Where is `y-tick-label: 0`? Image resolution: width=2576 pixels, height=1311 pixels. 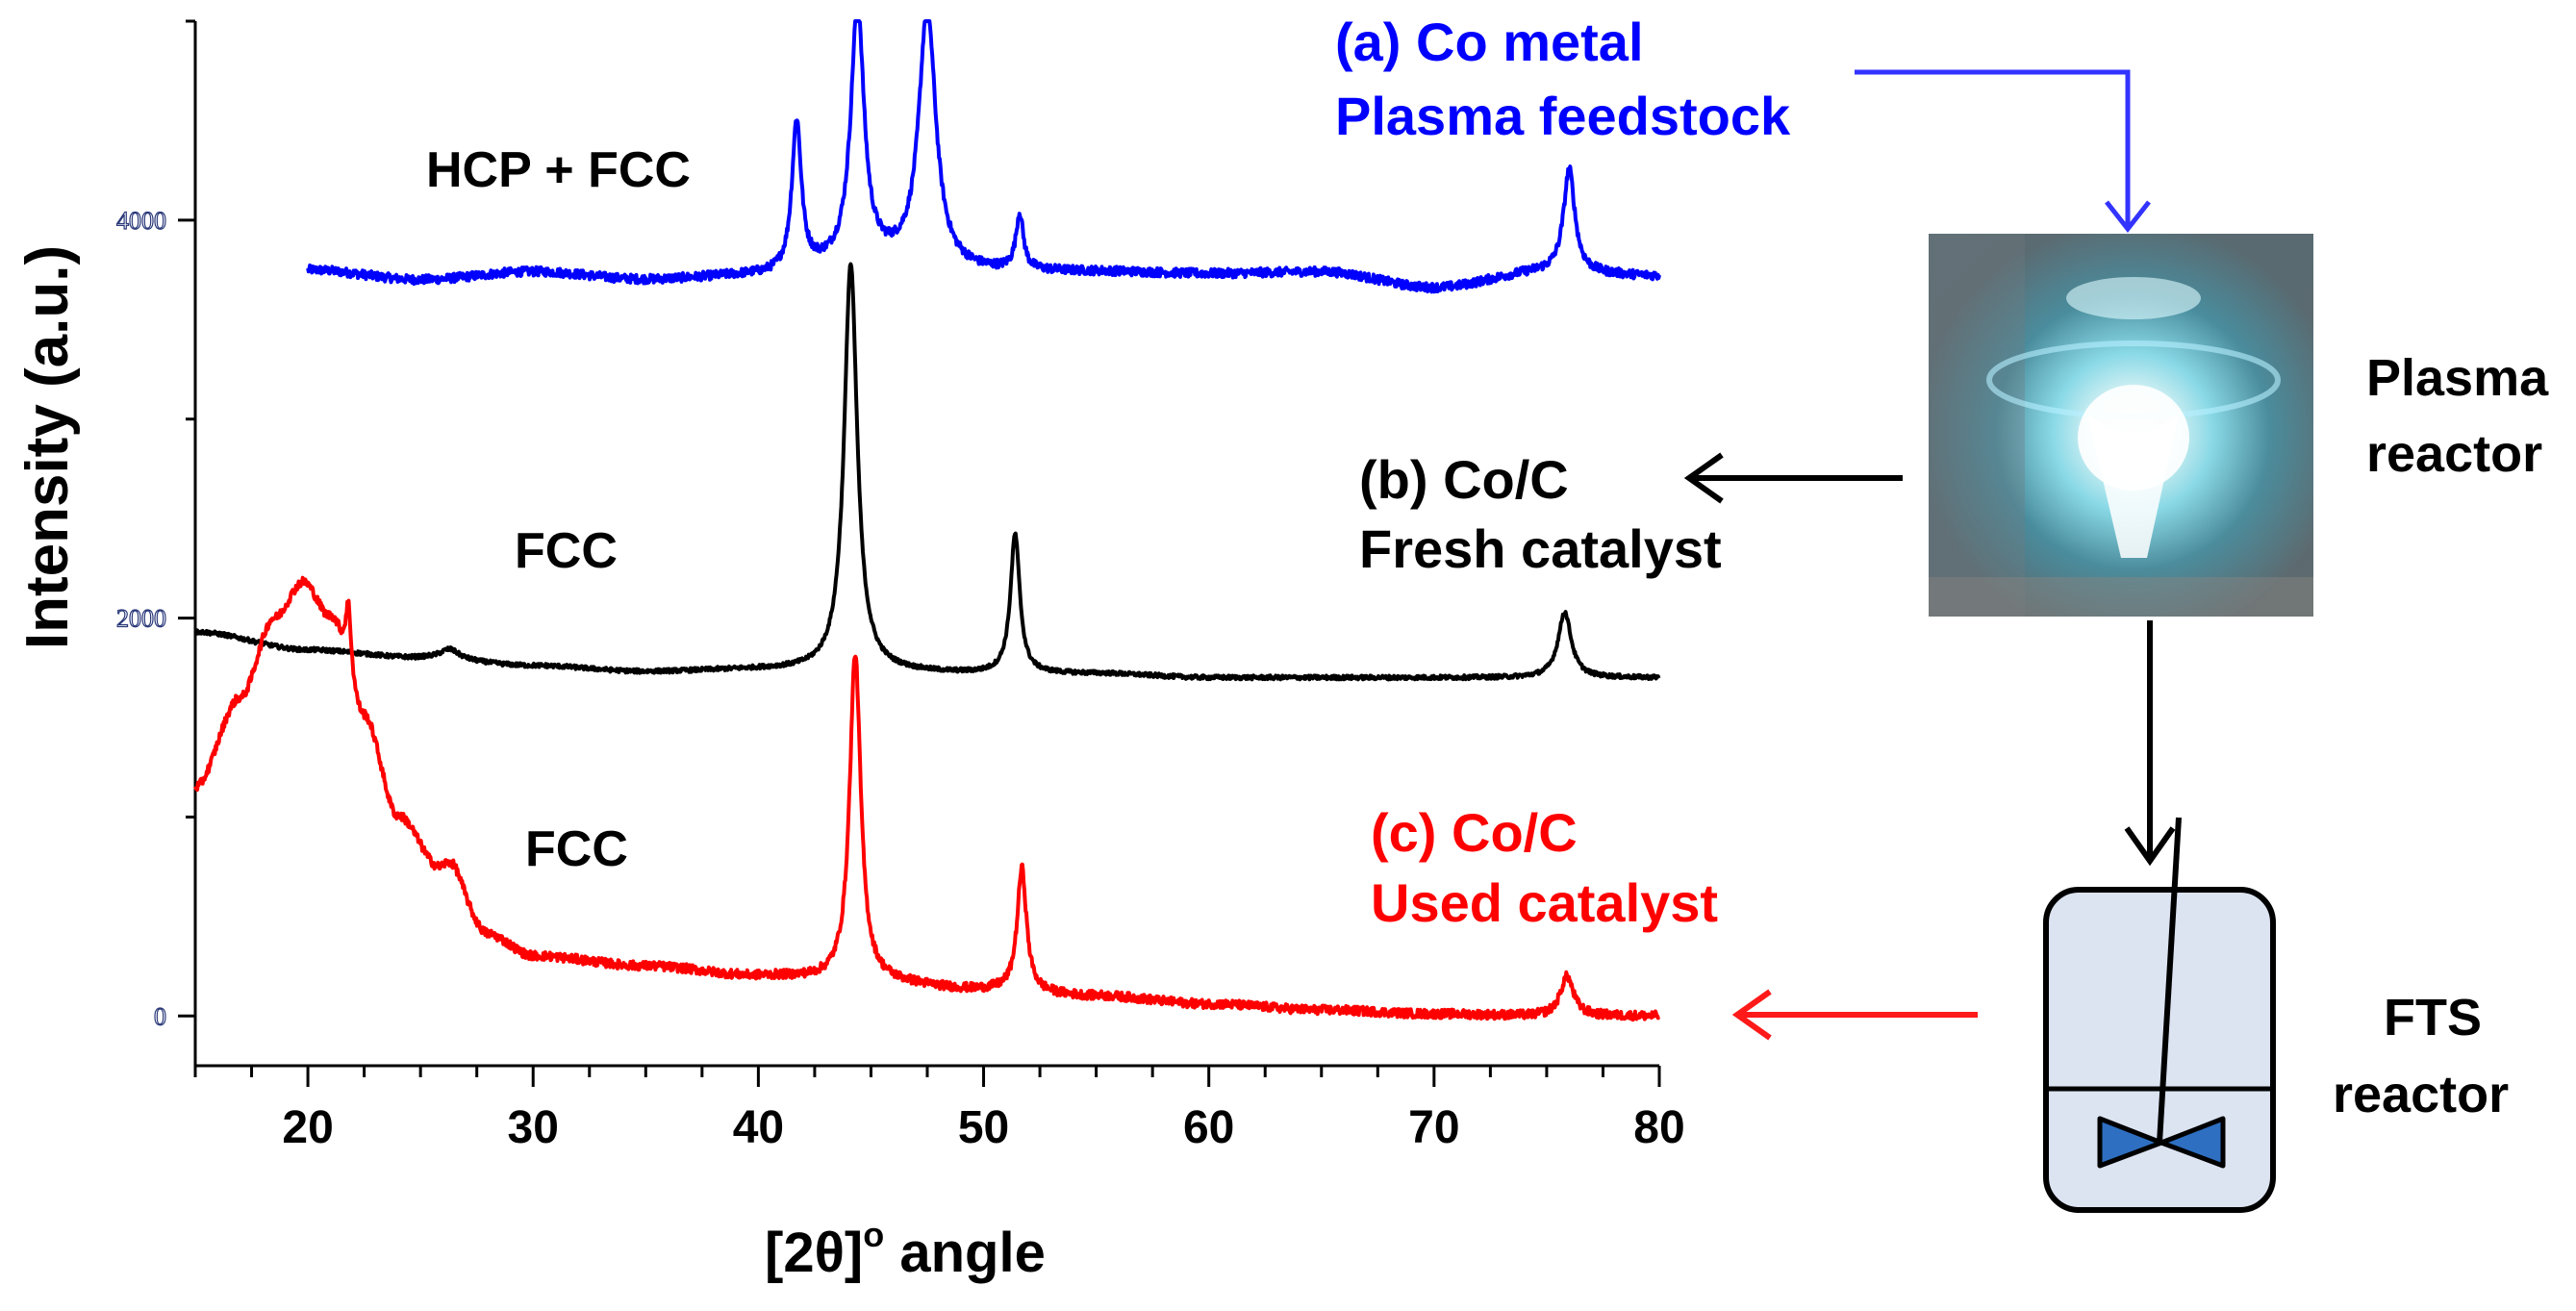
y-tick-label: 0 is located at coordinates (160, 1016).